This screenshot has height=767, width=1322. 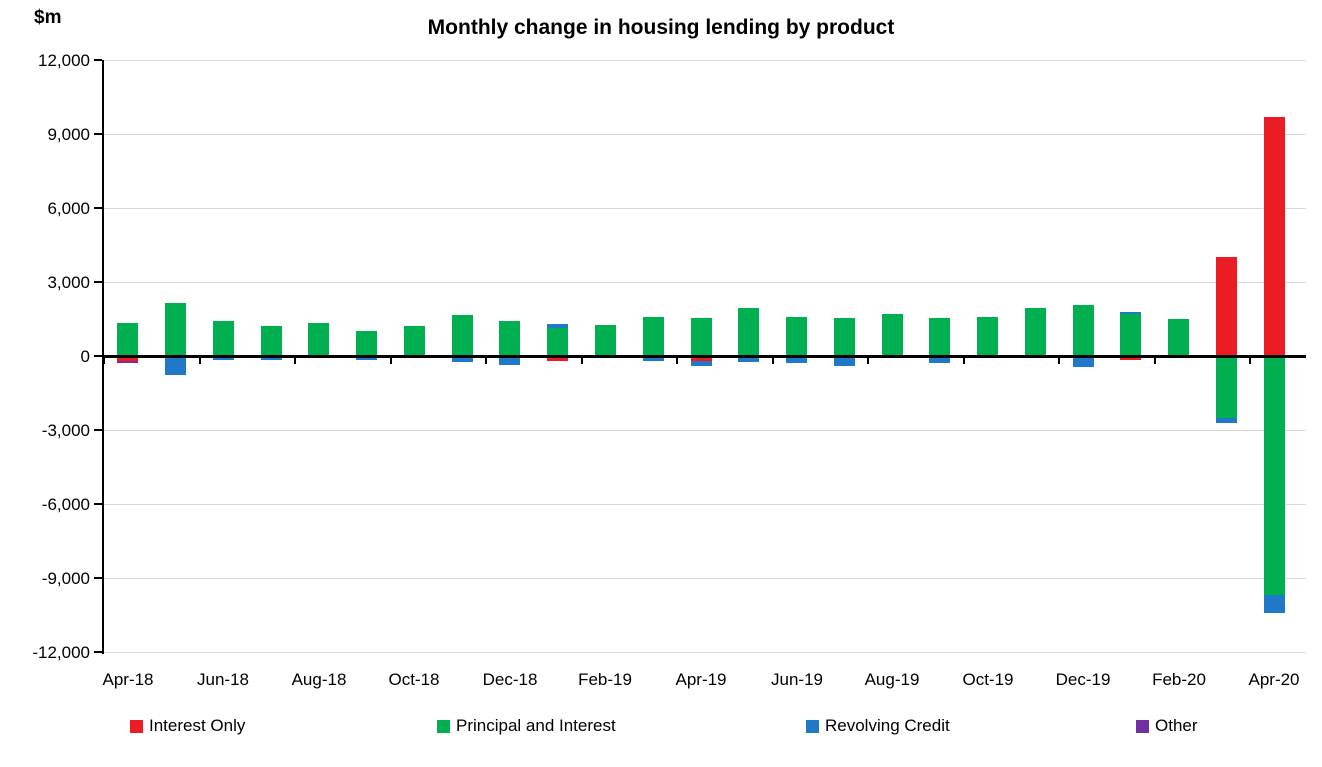 I want to click on bar-may-18-principal-and-interest, so click(x=175, y=329).